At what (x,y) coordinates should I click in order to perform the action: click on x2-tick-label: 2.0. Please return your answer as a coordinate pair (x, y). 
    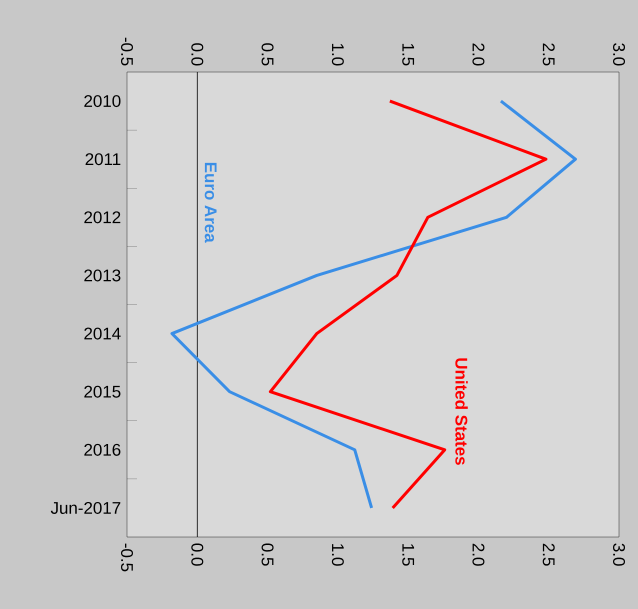
    Looking at the image, I should click on (478, 54).